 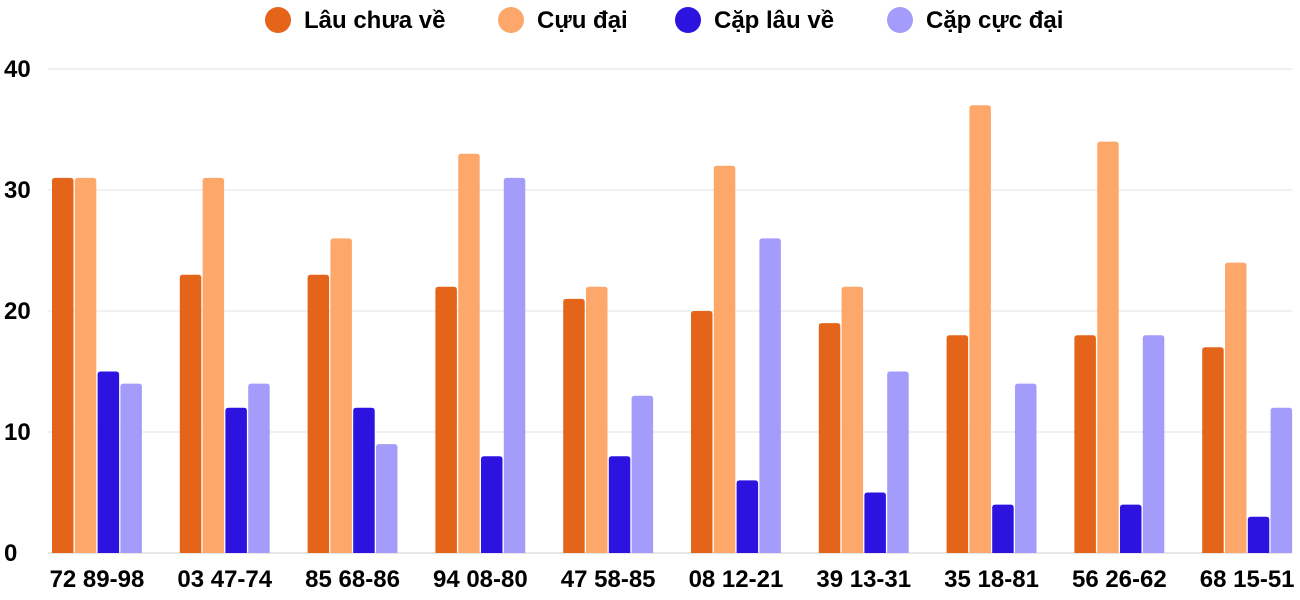 What do you see at coordinates (97, 579) in the screenshot?
I see `x-tick-label: 72 89-98` at bounding box center [97, 579].